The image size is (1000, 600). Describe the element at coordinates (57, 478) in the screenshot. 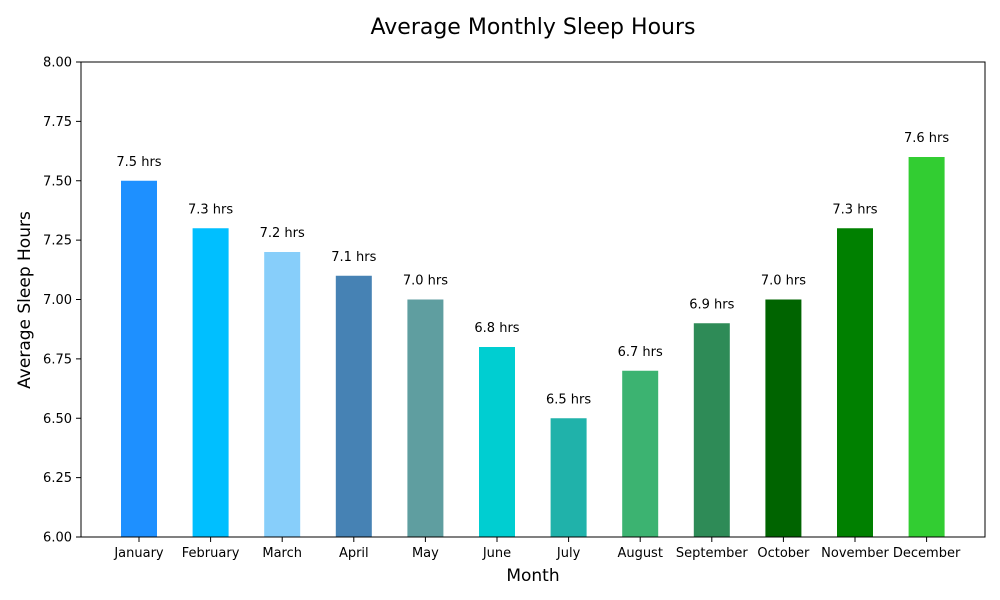

I see `y-tick-label: 6.25` at that location.